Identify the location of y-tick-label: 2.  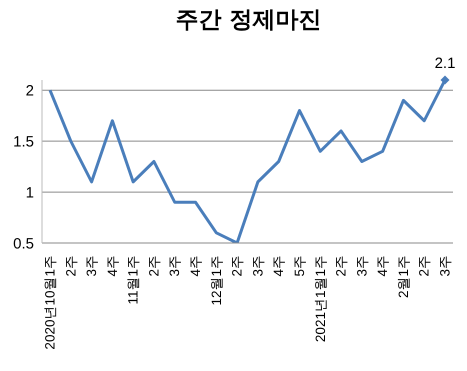
(30, 91).